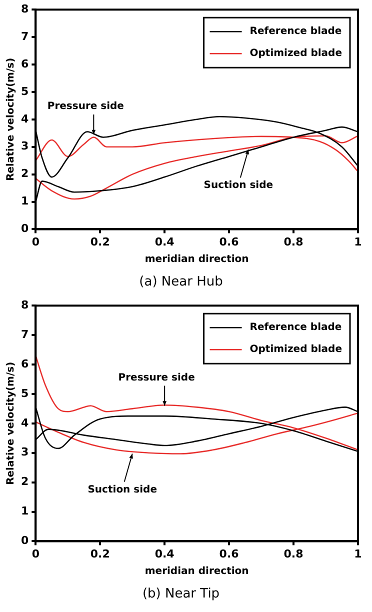  I want to click on text: (b) Near Tip, so click(181, 594).